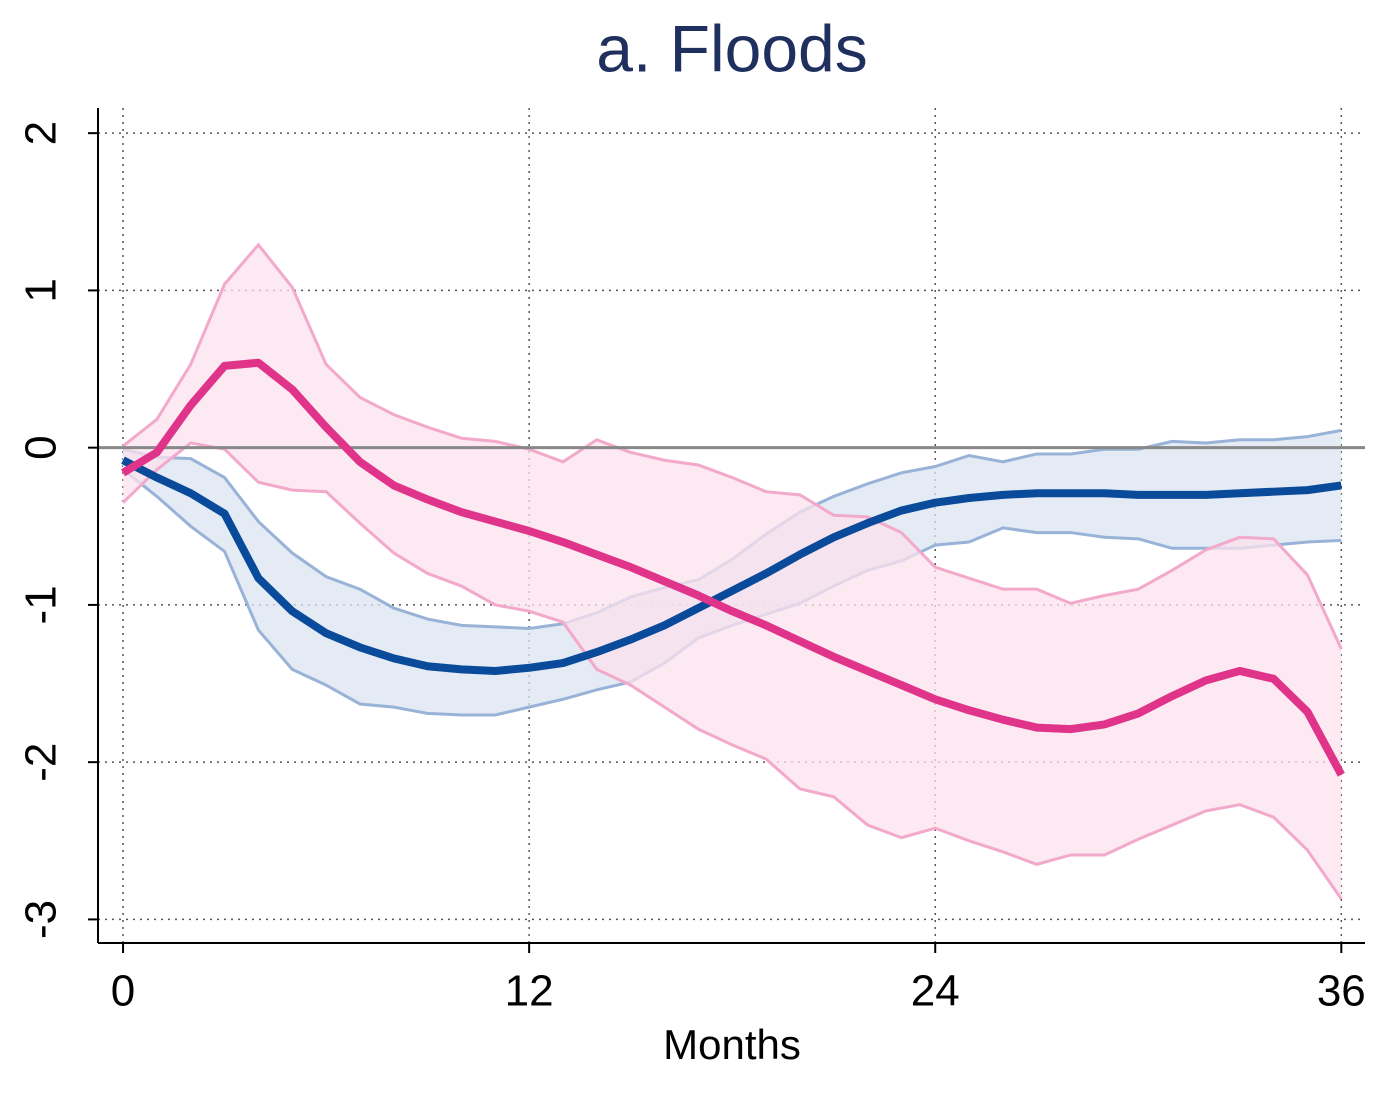 This screenshot has width=1400, height=1100. What do you see at coordinates (41, 447) in the screenshot?
I see `y-tick-label: 0` at bounding box center [41, 447].